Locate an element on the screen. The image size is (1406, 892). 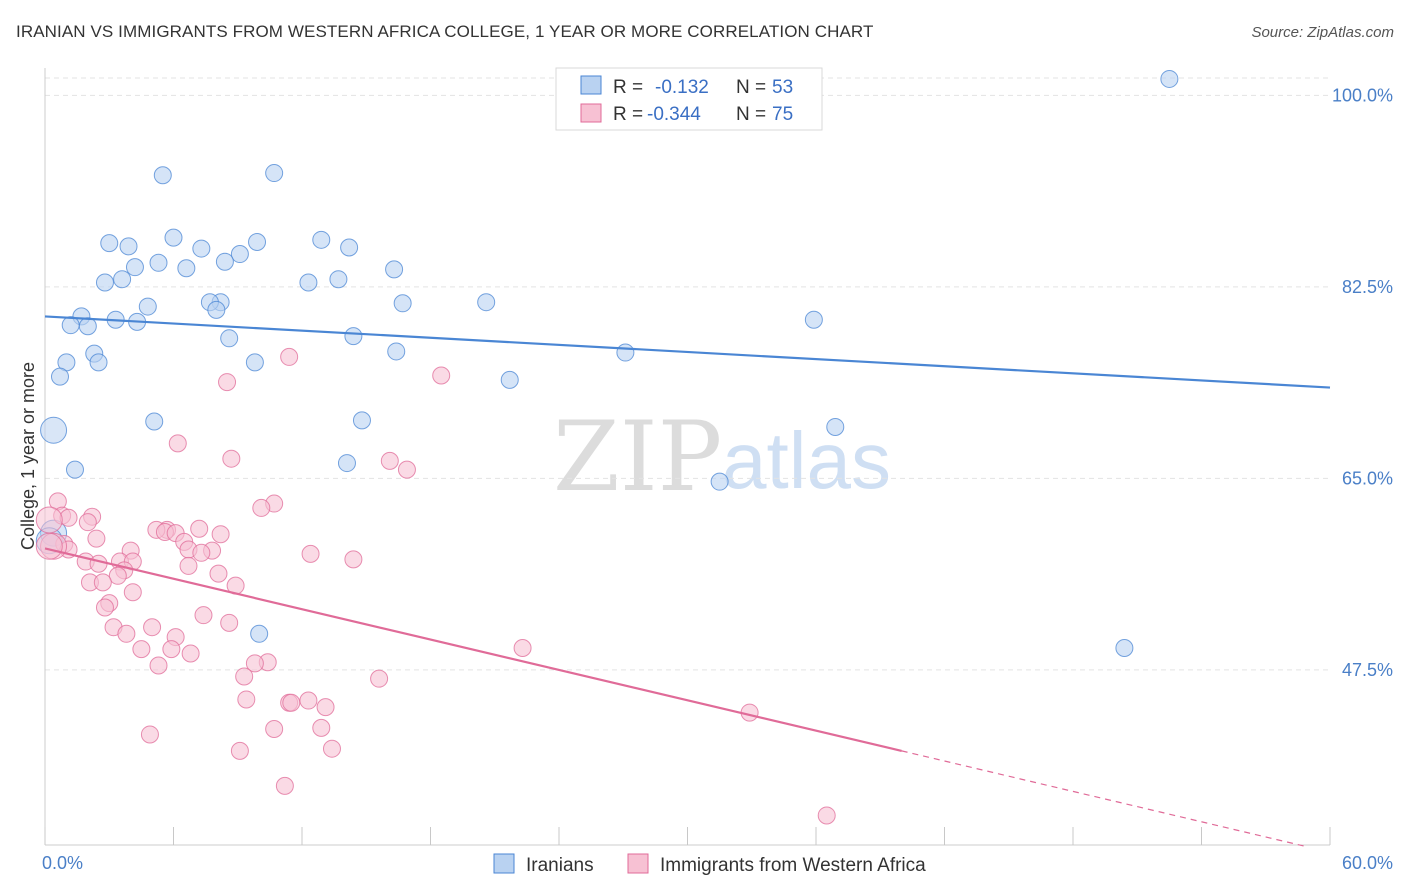
y-tick-label: 47.5% is located at coordinates (1367, 670).